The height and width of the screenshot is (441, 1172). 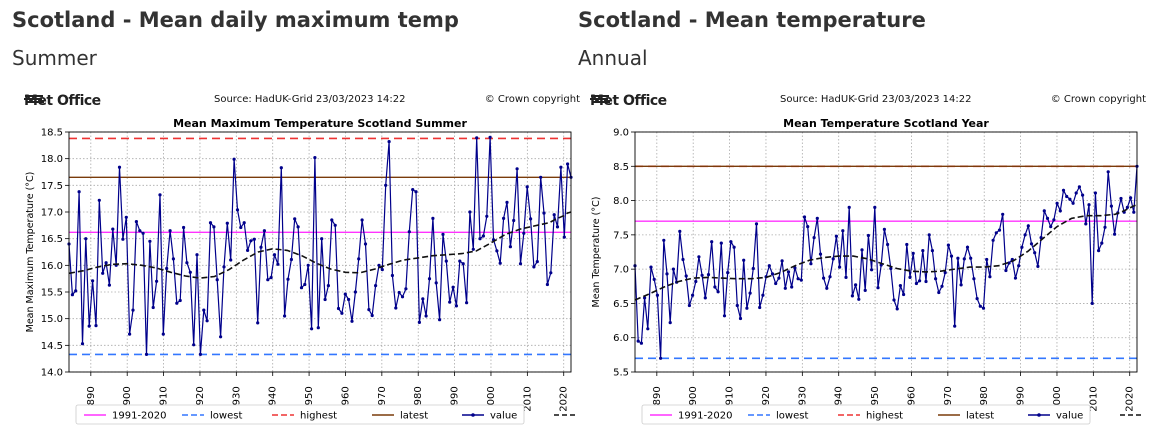 What do you see at coordinates (948, 398) in the screenshot?
I see `x-tick-label: 1970` at bounding box center [948, 398].